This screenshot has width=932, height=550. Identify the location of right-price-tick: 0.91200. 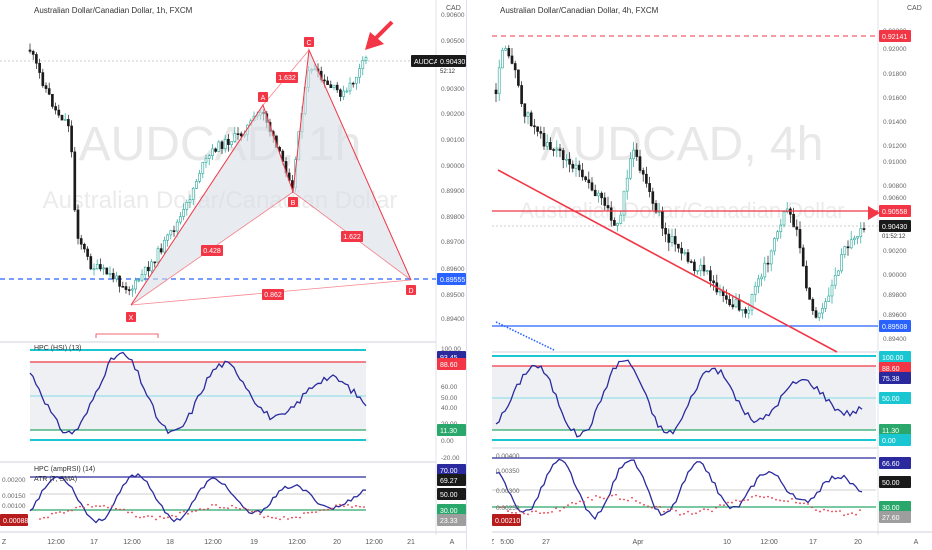
(895, 146).